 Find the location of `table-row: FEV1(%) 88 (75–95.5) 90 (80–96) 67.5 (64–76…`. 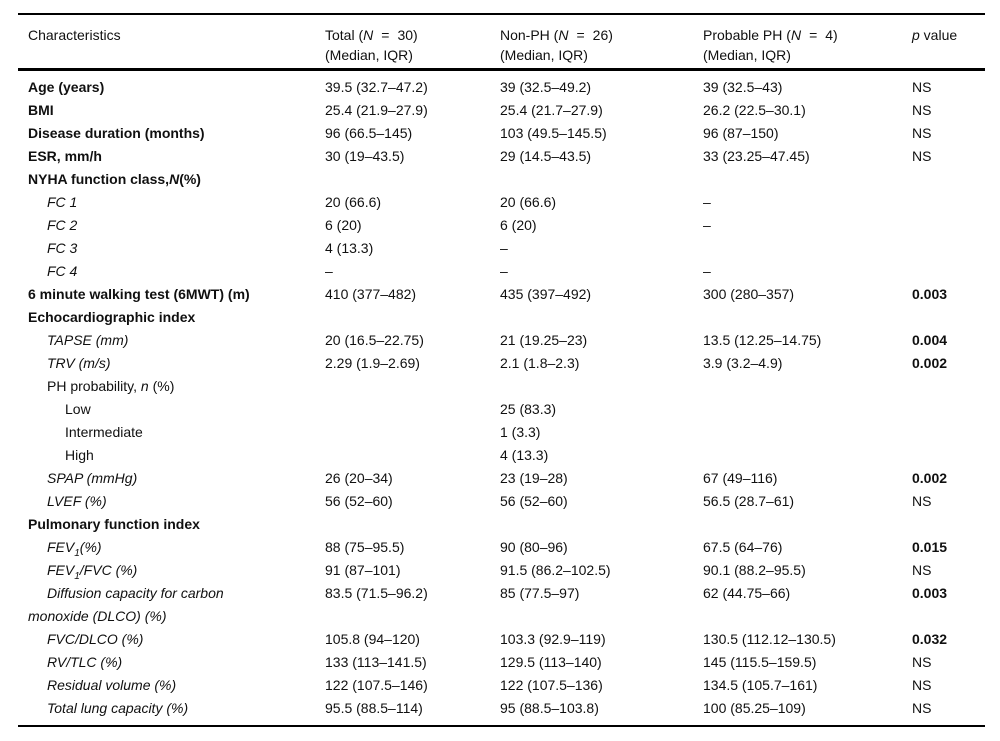

table-row: FEV1(%) 88 (75–95.5) 90 (80–96) 67.5 (64–76… is located at coordinates (501, 547).